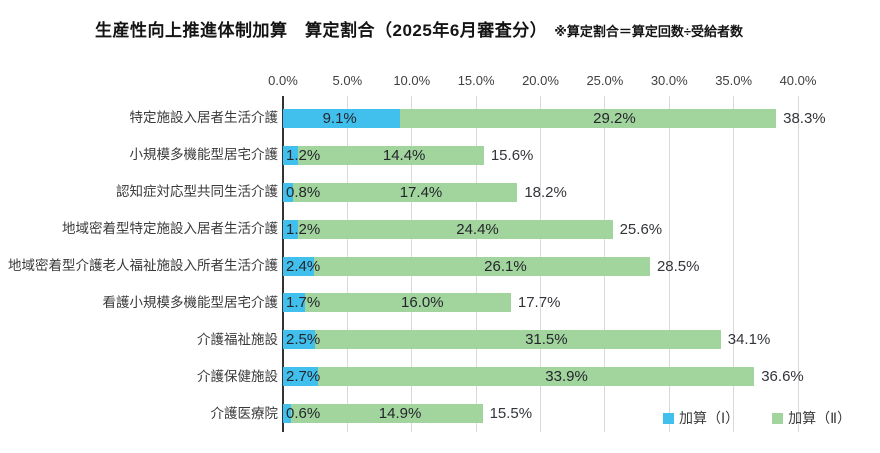 Image resolution: width=880 pixels, height=453 pixels. I want to click on bar-total-label: 17.7%, so click(539, 302).